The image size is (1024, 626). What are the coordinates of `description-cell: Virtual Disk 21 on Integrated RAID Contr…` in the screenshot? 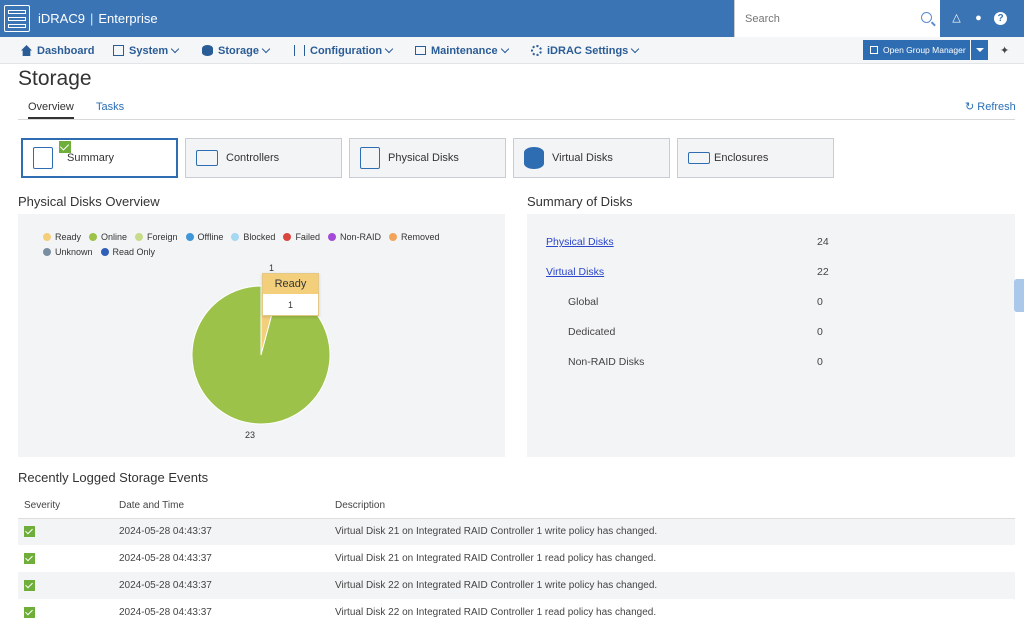 It's located at (675, 531).